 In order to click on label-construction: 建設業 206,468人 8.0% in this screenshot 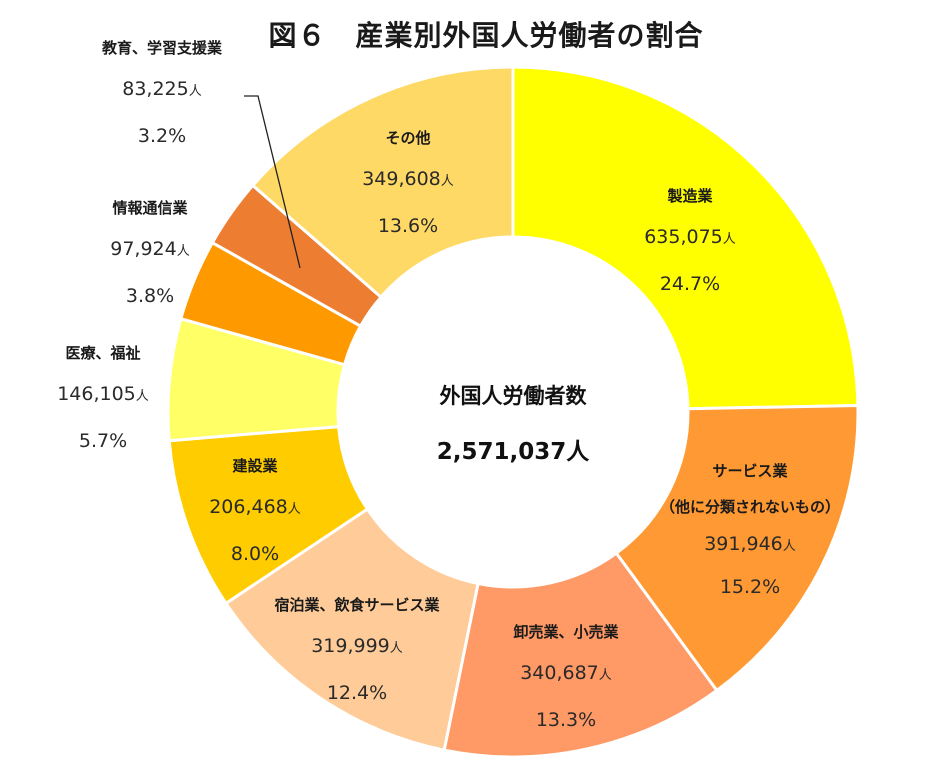, I will do `click(255, 510)`.